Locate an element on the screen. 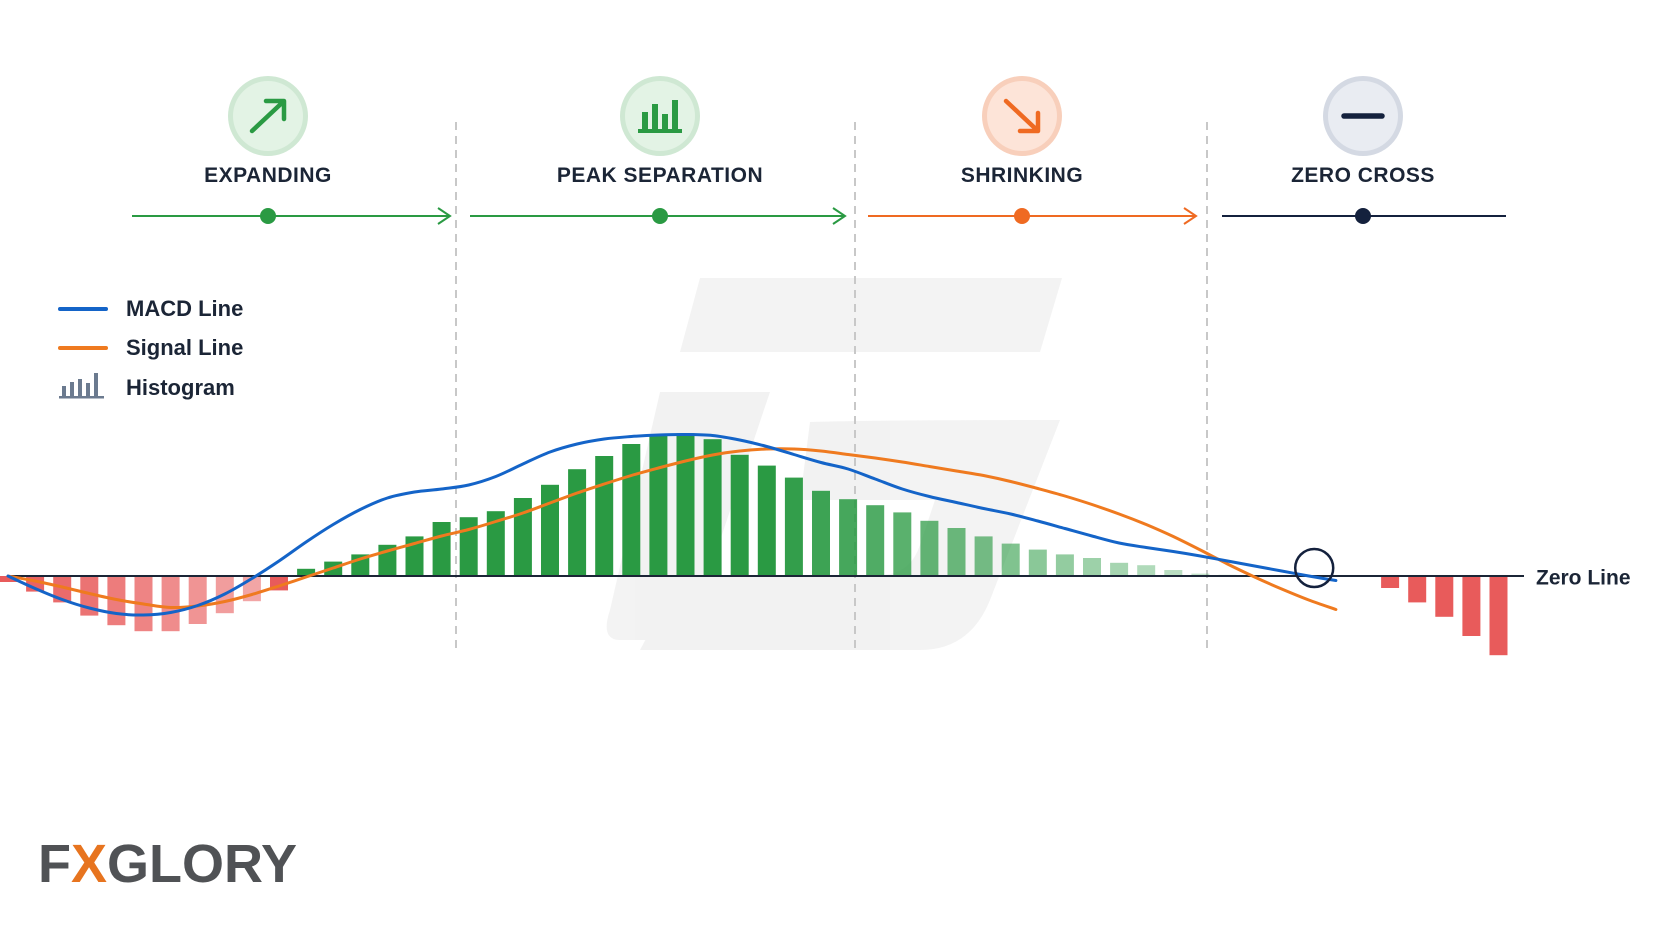  brand-logo: FXGLORY is located at coordinates (167, 864).